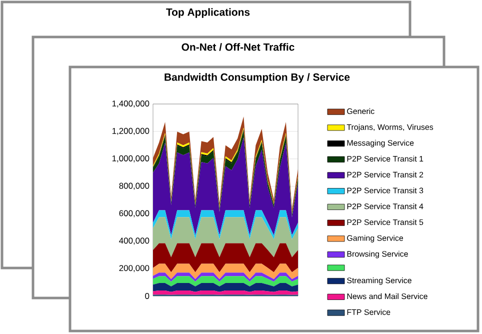  I want to click on text: Top Applications, so click(208, 13).